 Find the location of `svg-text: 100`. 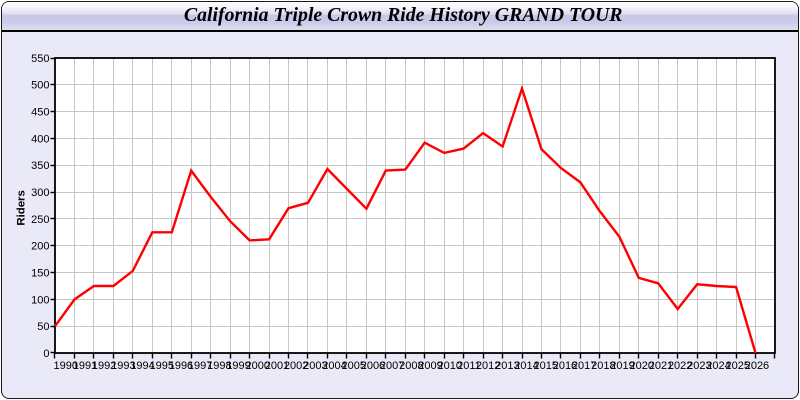

svg-text: 100 is located at coordinates (40, 300).